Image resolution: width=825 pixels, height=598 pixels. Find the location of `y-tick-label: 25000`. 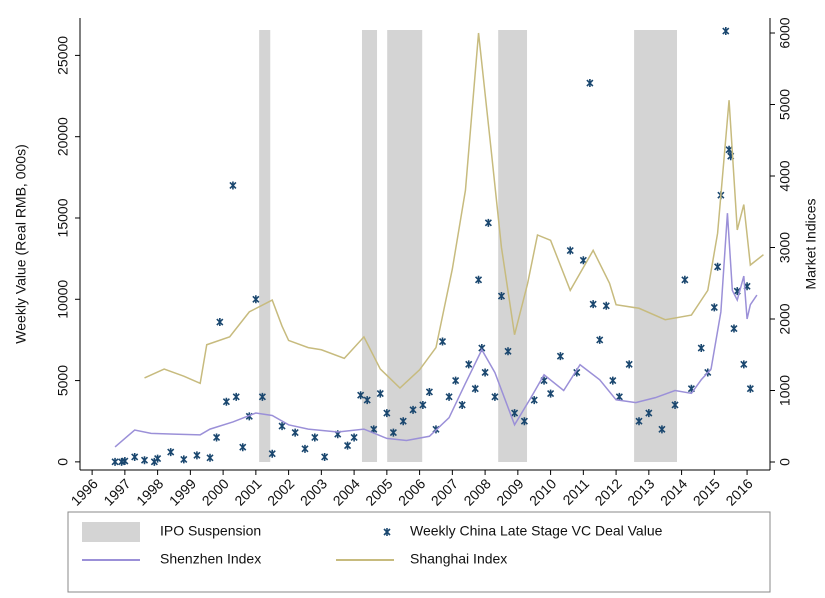

y-tick-label: 25000 is located at coordinates (63, 55).